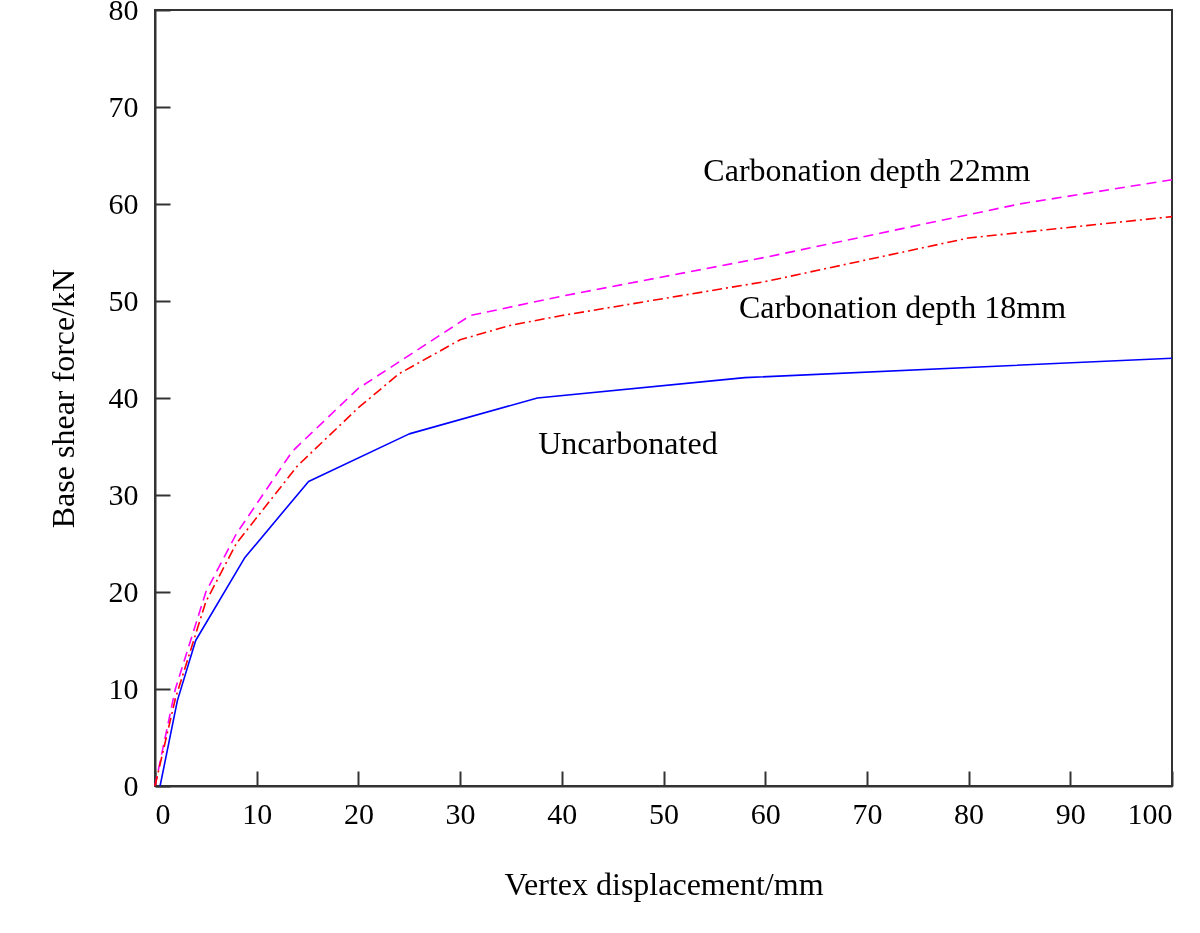 The width and height of the screenshot is (1200, 933). I want to click on x-tick-label: 40, so click(562, 813).